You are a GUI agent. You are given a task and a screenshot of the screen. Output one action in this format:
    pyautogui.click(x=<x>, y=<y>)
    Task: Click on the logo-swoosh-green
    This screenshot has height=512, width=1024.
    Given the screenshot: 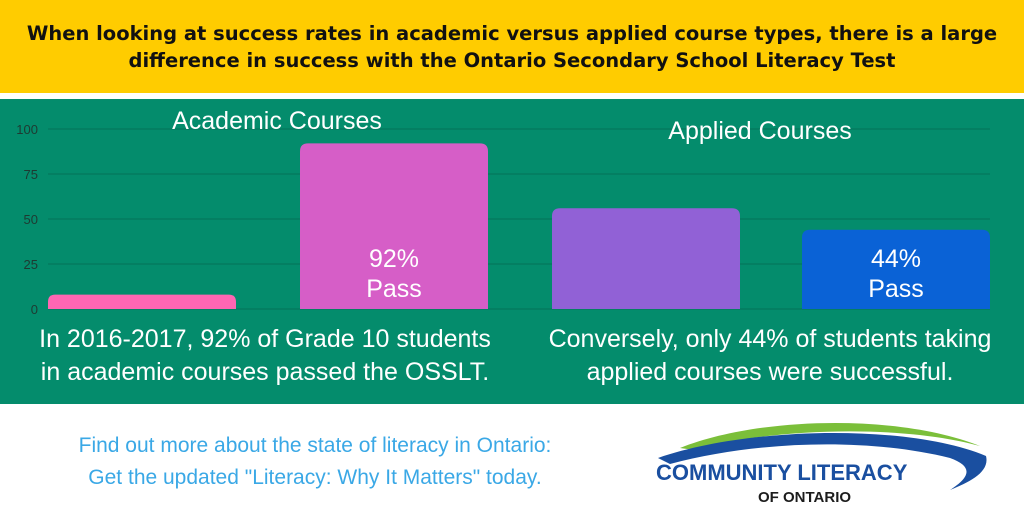 What is the action you would take?
    pyautogui.click(x=830, y=436)
    